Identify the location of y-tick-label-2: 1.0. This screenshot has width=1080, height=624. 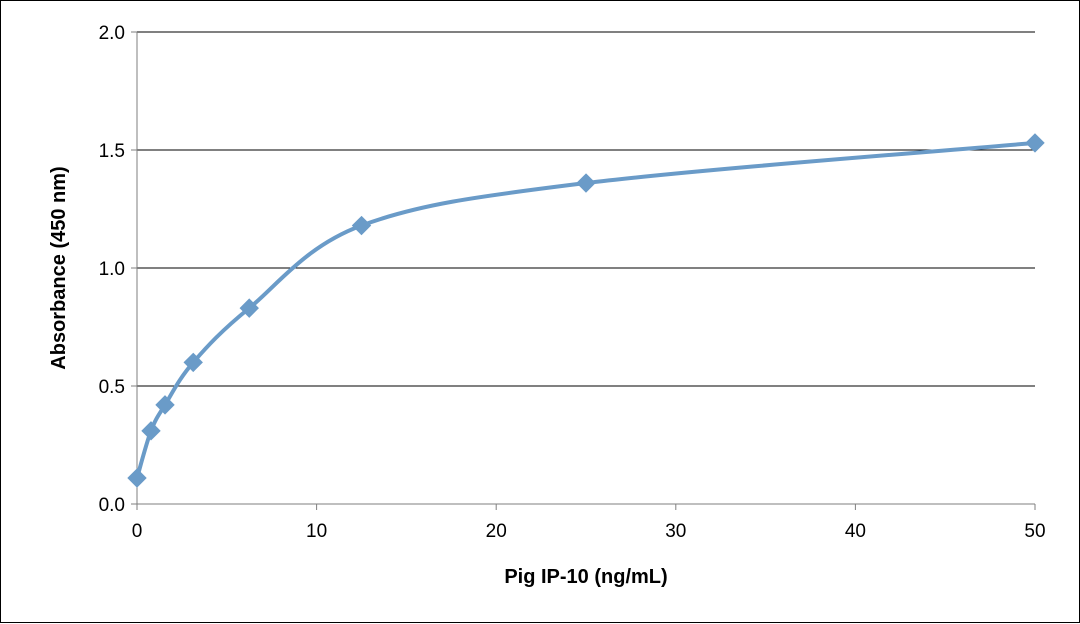
(112, 269).